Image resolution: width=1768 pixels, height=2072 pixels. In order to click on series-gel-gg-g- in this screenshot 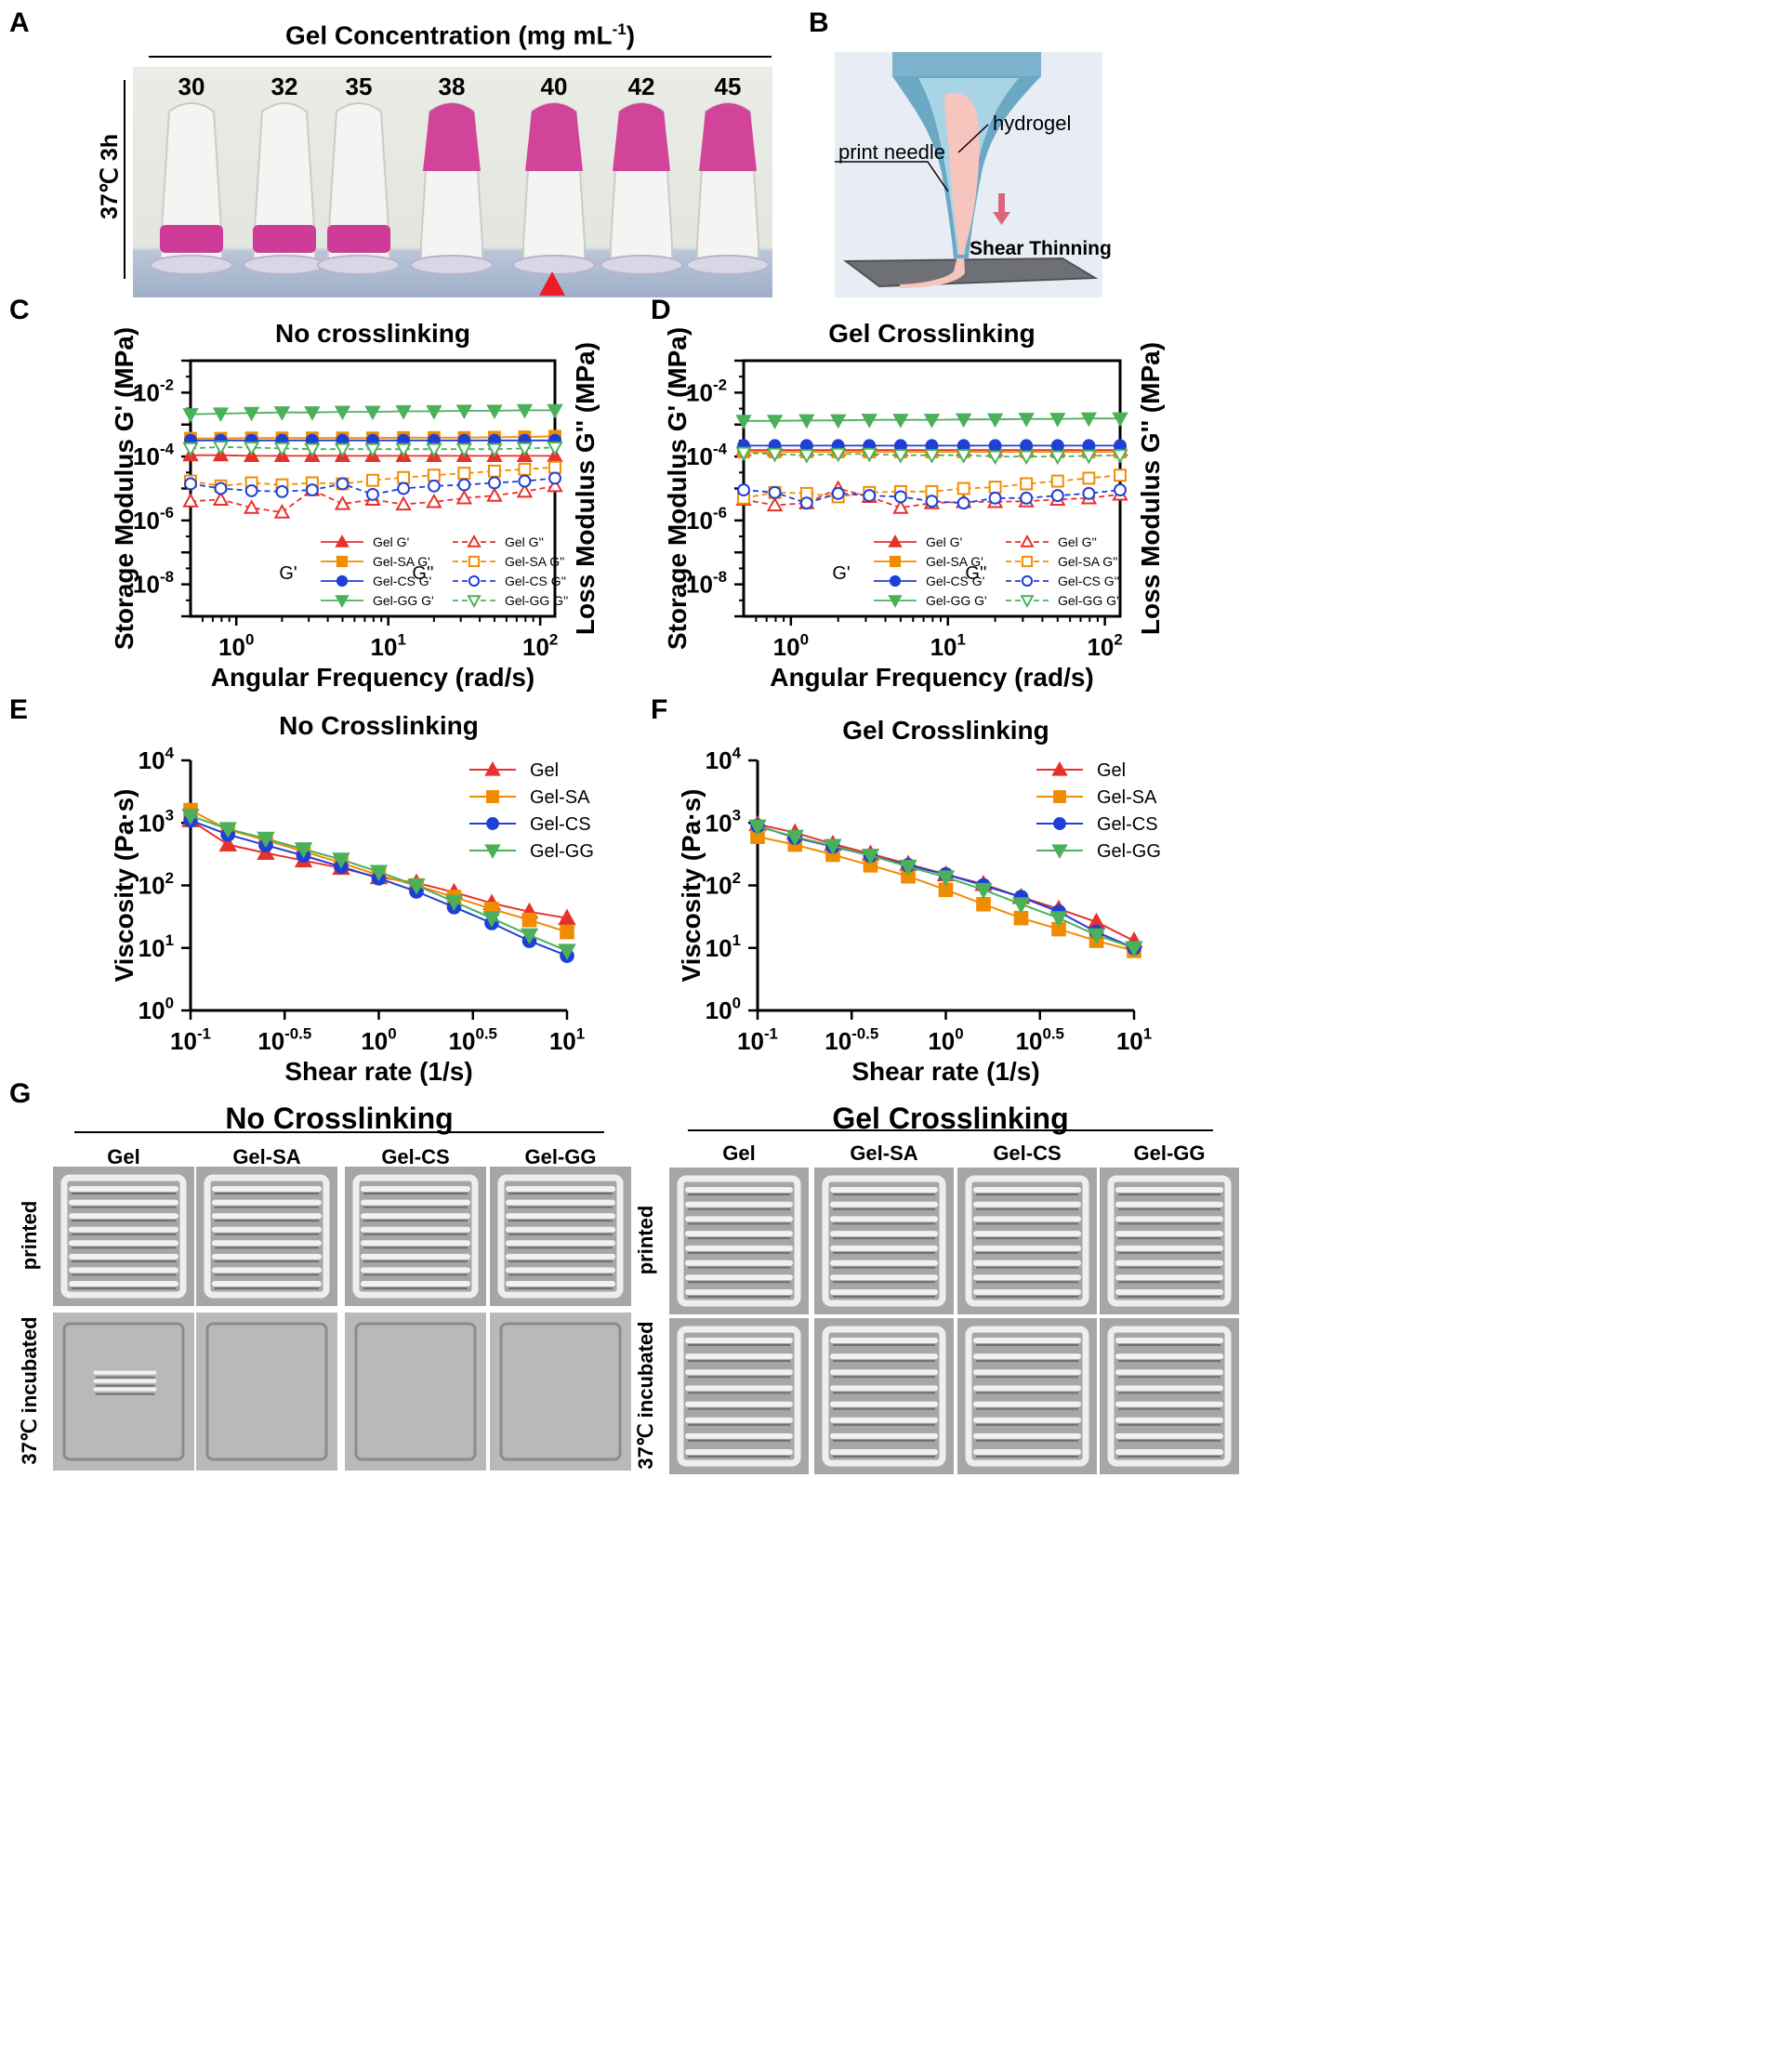, I will do `click(372, 413)`.